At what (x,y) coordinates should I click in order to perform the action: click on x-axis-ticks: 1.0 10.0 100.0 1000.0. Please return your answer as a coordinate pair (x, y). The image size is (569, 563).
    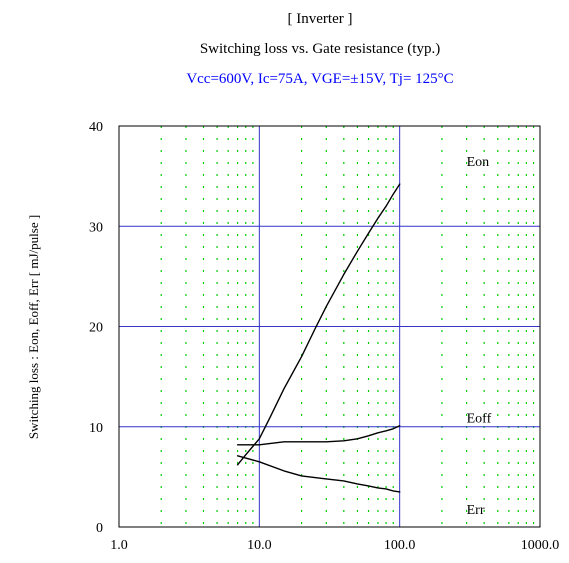
    Looking at the image, I should click on (334, 545).